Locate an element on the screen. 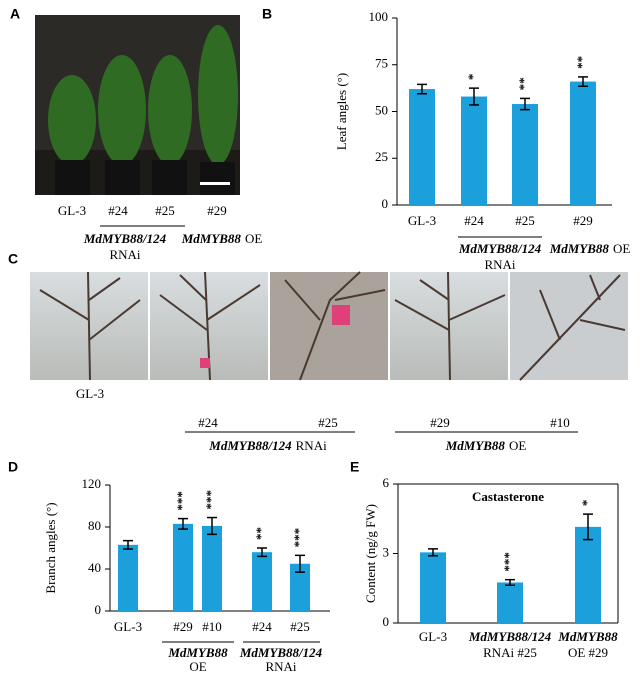  y-tick-label: 25 is located at coordinates (381, 156).